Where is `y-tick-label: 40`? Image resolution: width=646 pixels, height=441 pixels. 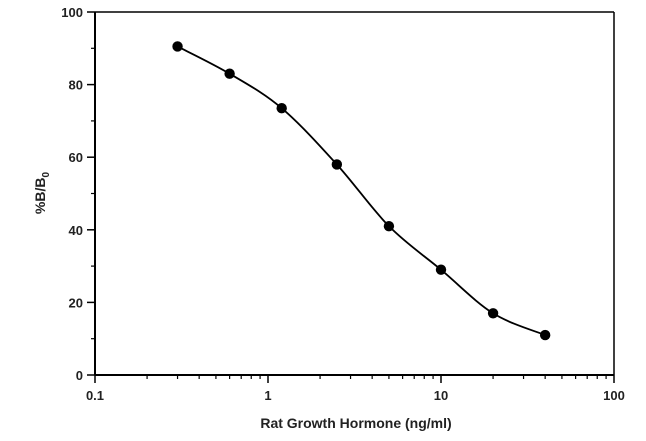 y-tick-label: 40 is located at coordinates (76, 230).